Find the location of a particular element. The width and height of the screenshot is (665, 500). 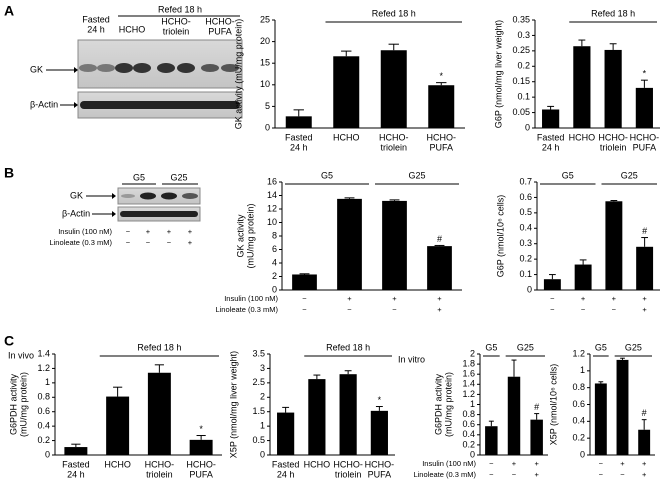

y-tick-label: 0.05 is located at coordinates (521, 112).